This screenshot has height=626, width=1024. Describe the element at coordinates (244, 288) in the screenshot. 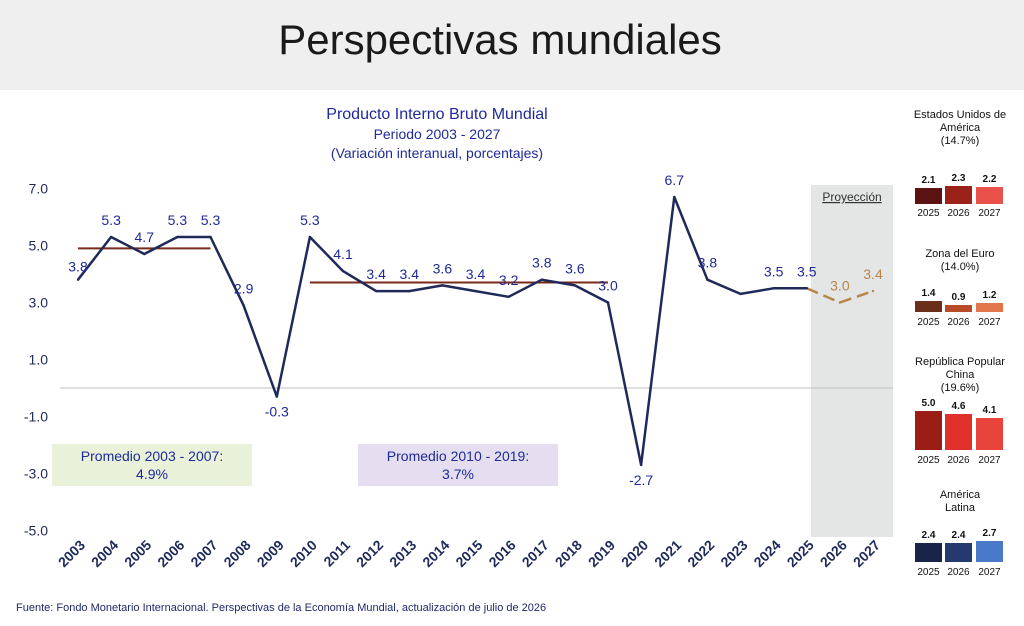

I see `data-label: 2.9` at that location.